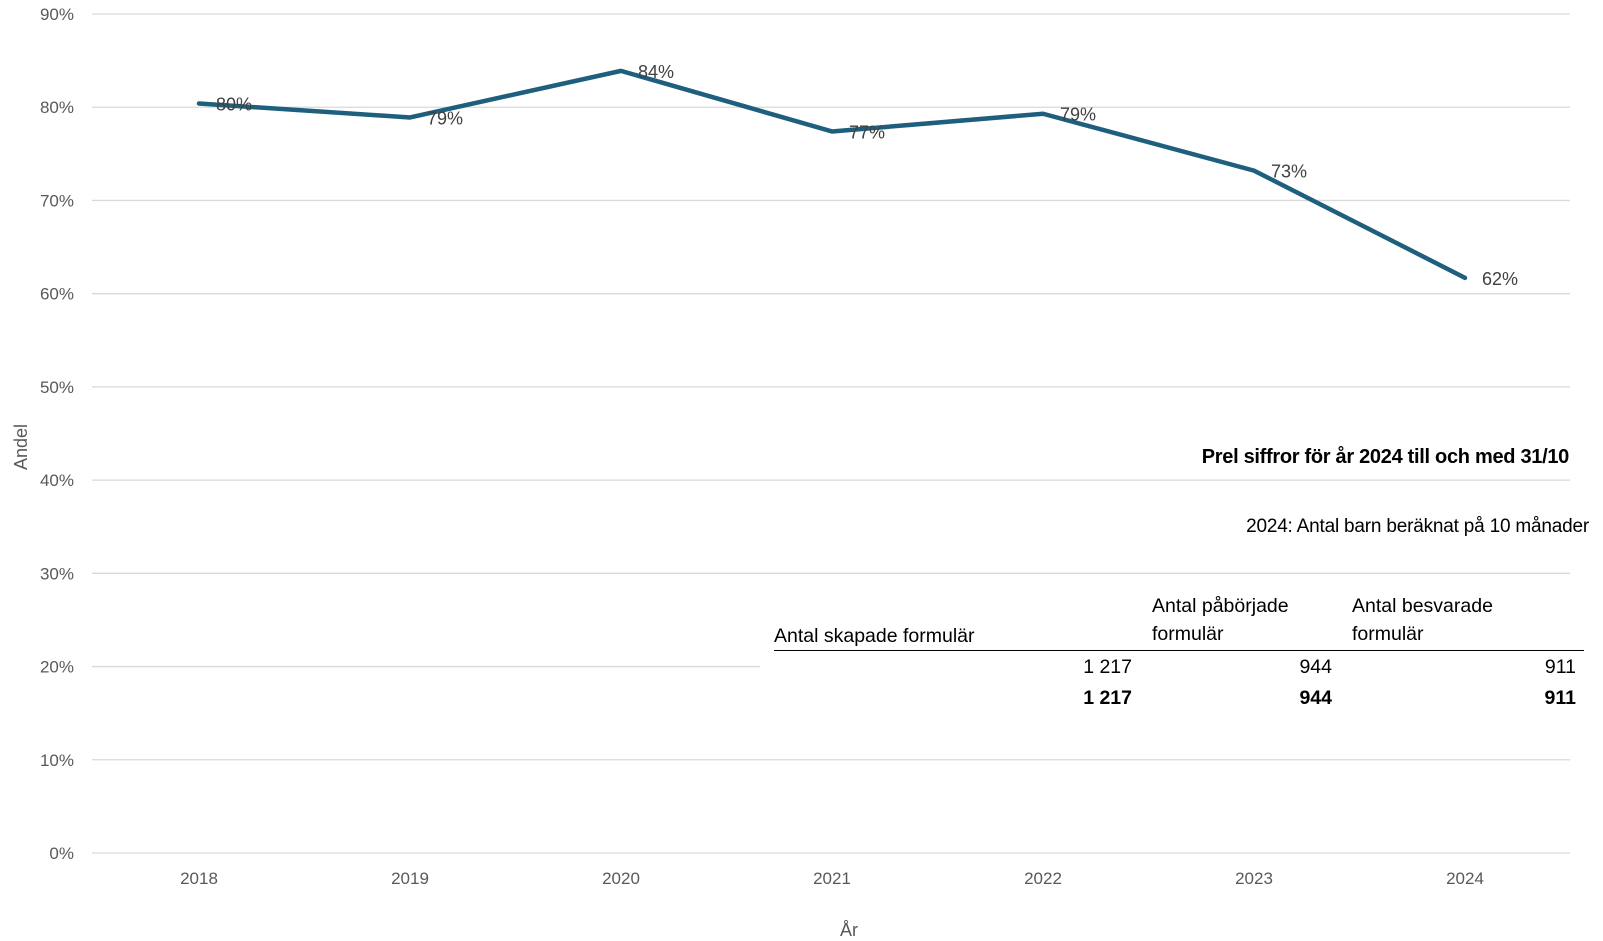  Describe the element at coordinates (410, 878) in the screenshot. I see `x-tick-label: 2019` at that location.